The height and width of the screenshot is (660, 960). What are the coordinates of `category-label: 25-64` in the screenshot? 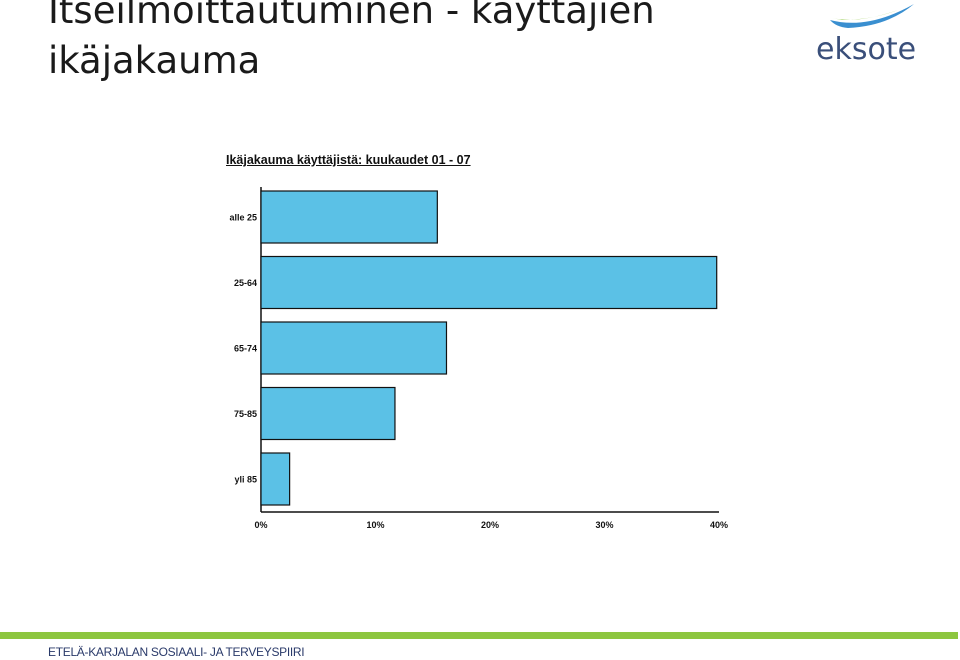 It's located at (245, 283).